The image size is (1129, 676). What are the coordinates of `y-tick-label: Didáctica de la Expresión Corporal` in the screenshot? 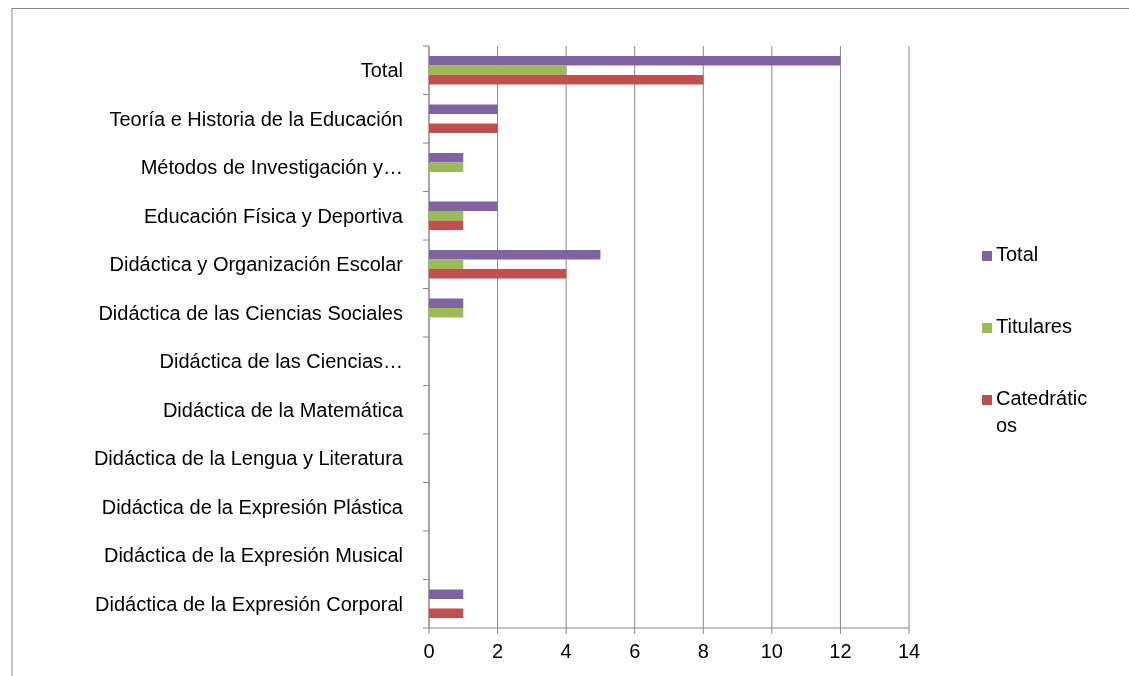 It's located at (249, 603).